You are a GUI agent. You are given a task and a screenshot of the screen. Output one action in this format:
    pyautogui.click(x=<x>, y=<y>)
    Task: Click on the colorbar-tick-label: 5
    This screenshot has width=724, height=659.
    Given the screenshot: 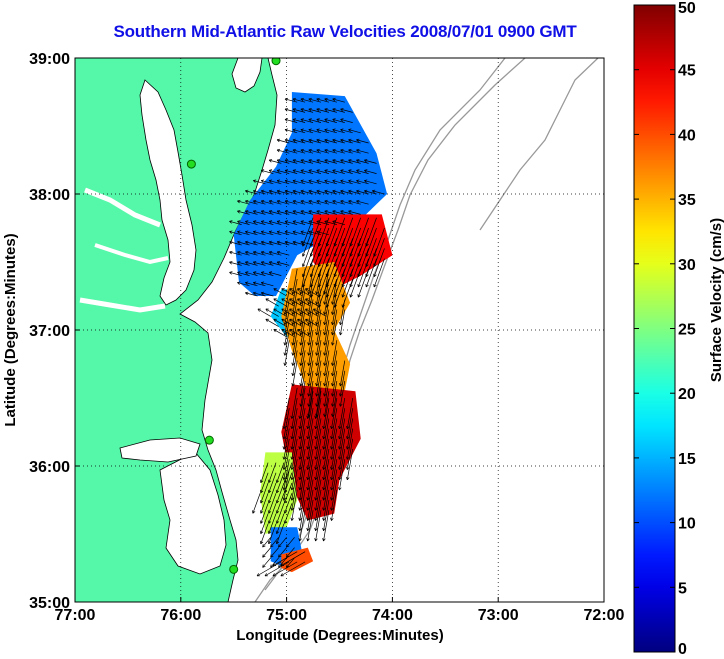 What is the action you would take?
    pyautogui.click(x=682, y=588)
    